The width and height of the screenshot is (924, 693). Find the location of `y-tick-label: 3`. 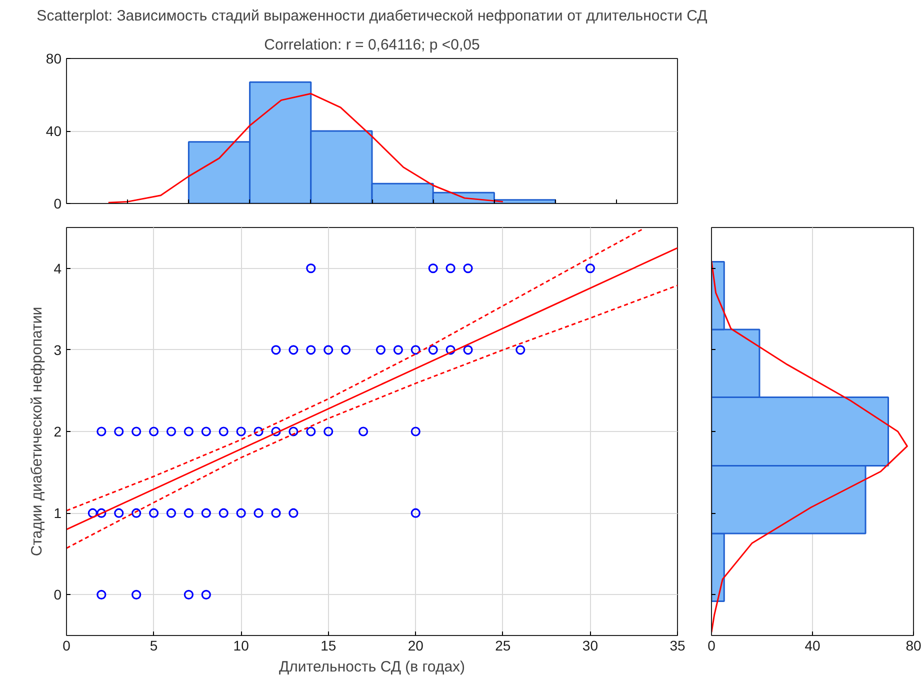

y-tick-label: 3 is located at coordinates (58, 350).